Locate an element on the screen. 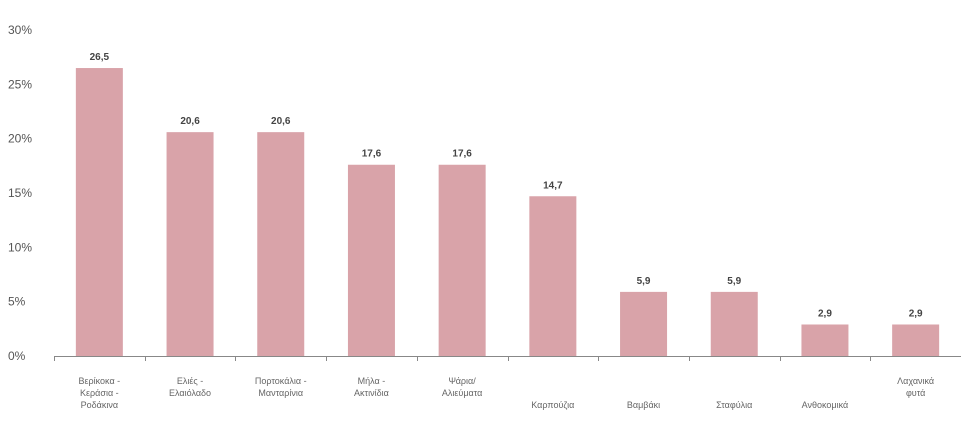  category-label: Μήλα -Ακτινίδια is located at coordinates (371, 387).